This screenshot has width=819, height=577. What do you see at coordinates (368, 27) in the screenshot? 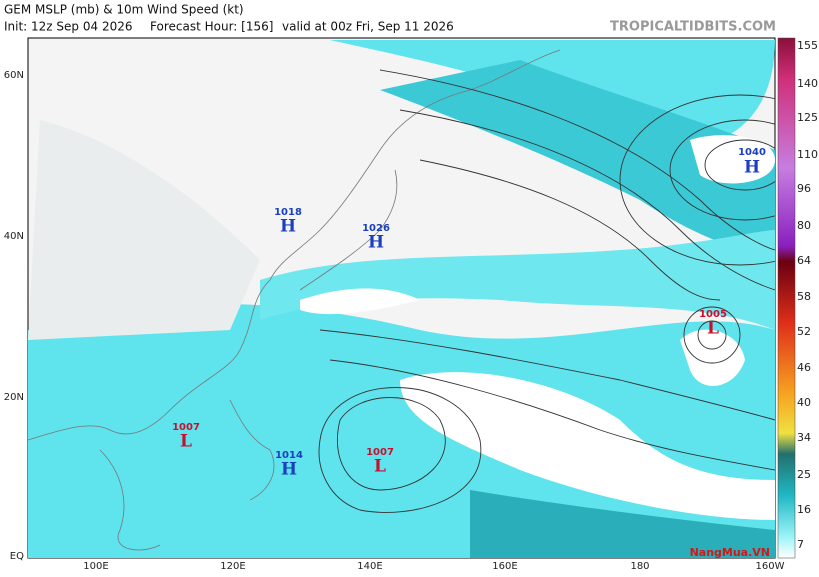
I see `valid-time: valid at 00z Fri, Sep 11 2026` at bounding box center [368, 27].